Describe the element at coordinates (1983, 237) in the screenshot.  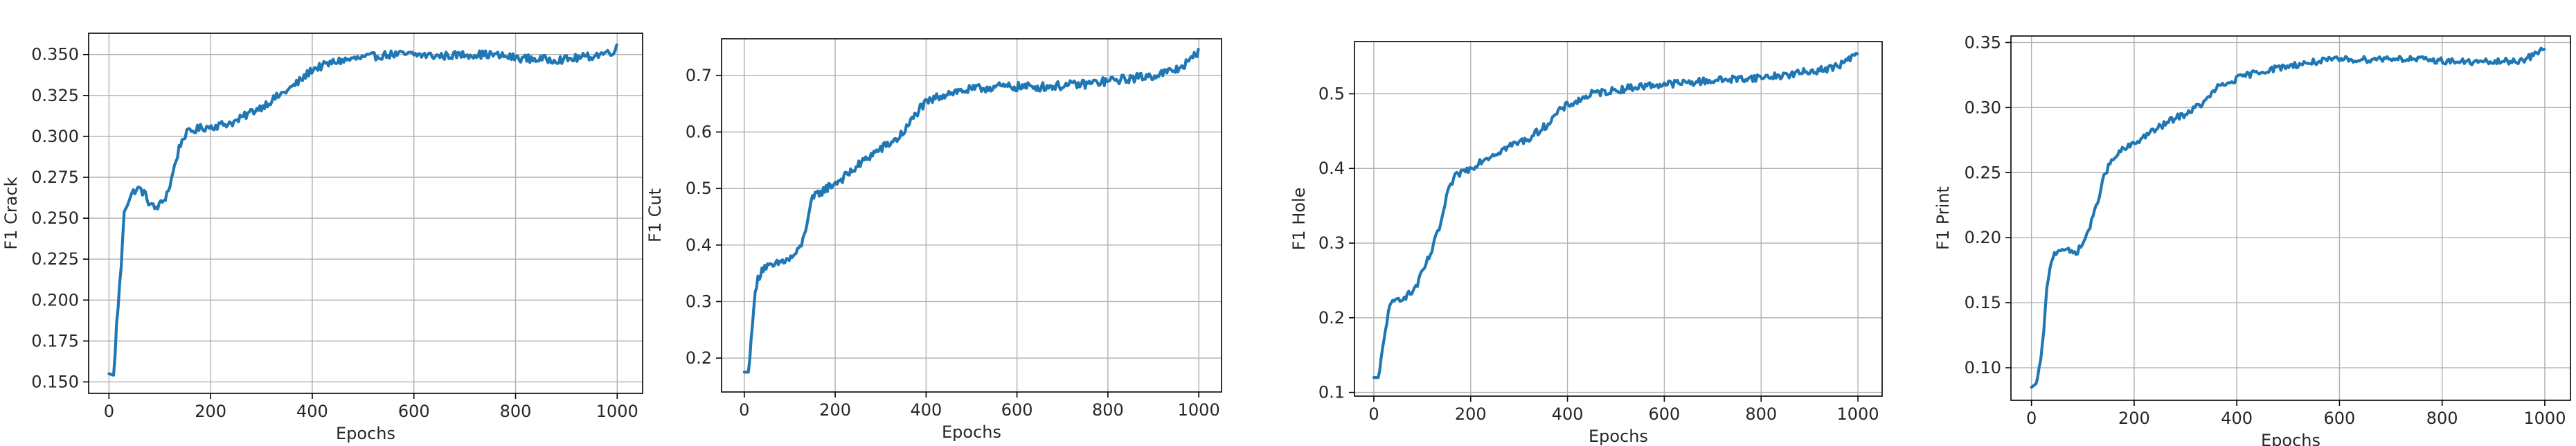
I see `y-tick-label: 0.20` at that location.